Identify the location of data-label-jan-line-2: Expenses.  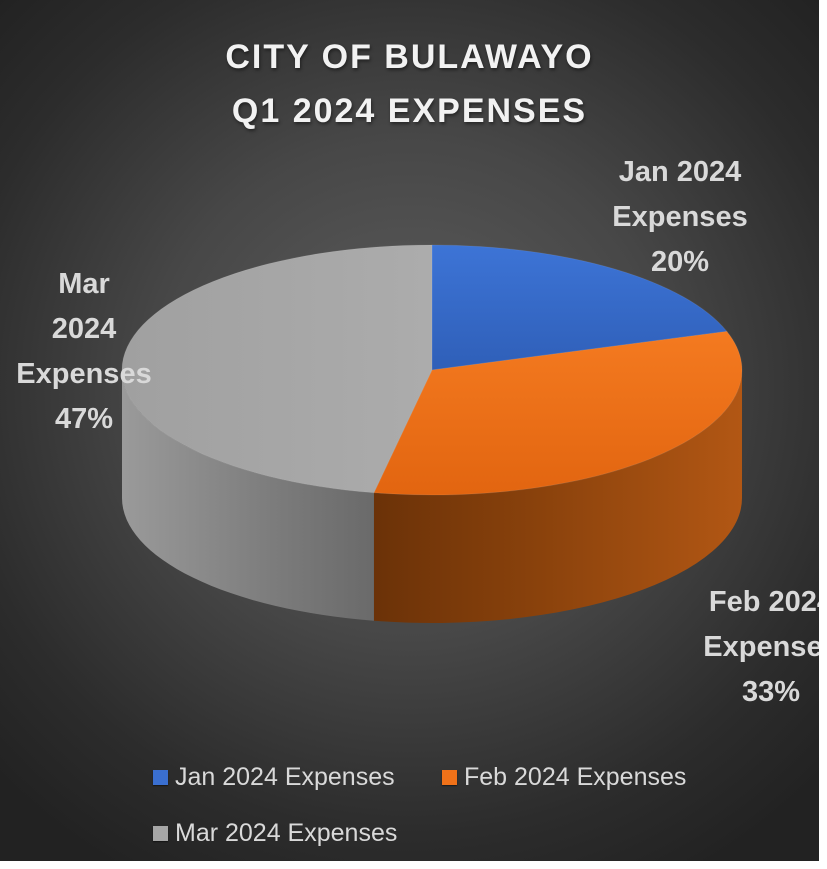
(680, 217).